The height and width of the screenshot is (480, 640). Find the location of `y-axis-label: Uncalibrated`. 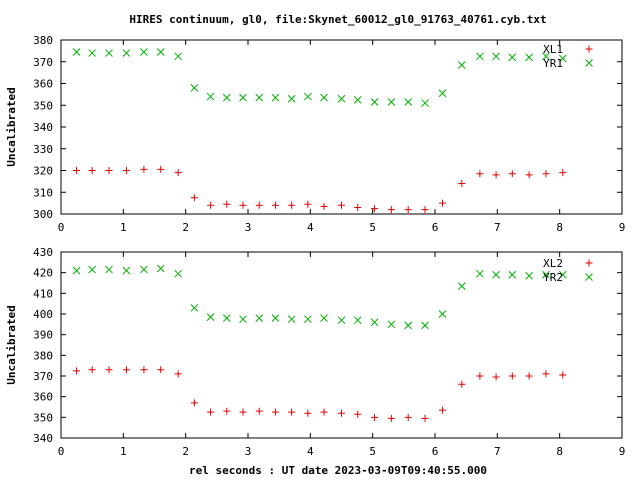

y-axis-label: Uncalibrated is located at coordinates (11, 126).